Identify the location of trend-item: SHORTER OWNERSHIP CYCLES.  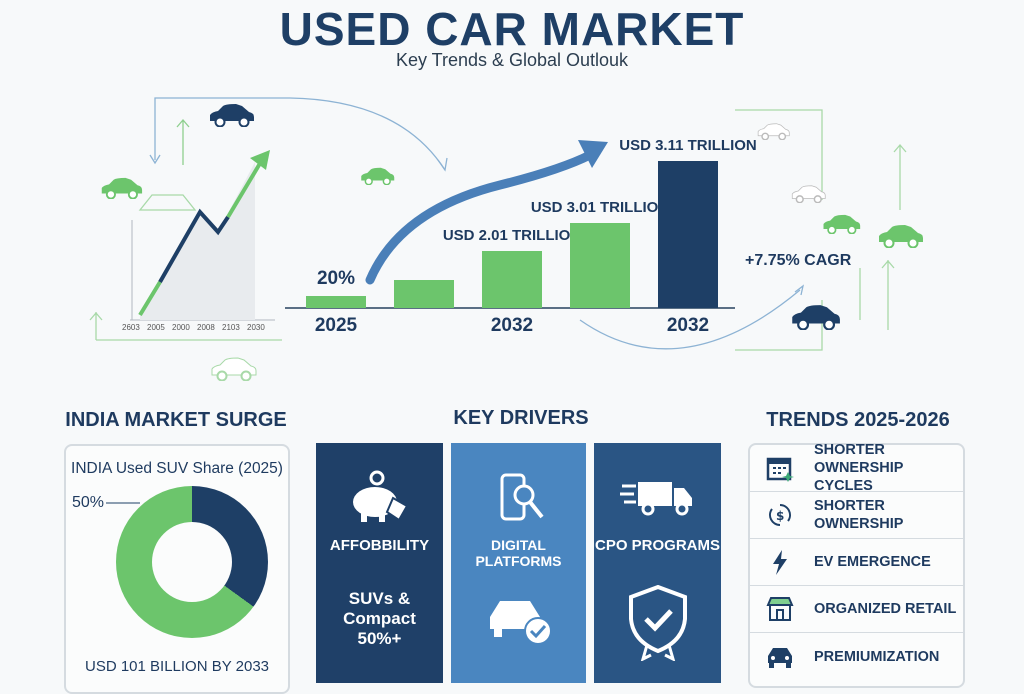
(856, 468).